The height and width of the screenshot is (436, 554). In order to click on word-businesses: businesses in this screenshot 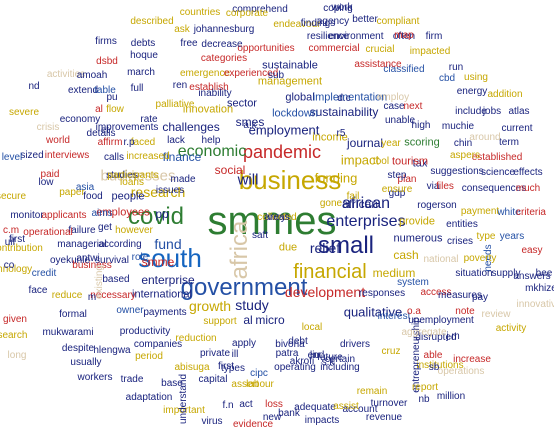, I will do `click(138, 176)`.